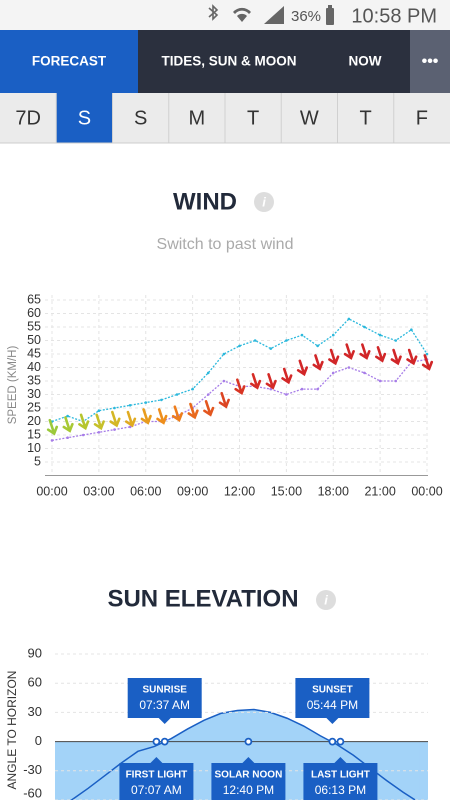 This screenshot has height=800, width=450. Describe the element at coordinates (225, 244) in the screenshot. I see `past-wind-link: Switch to past wind` at that location.